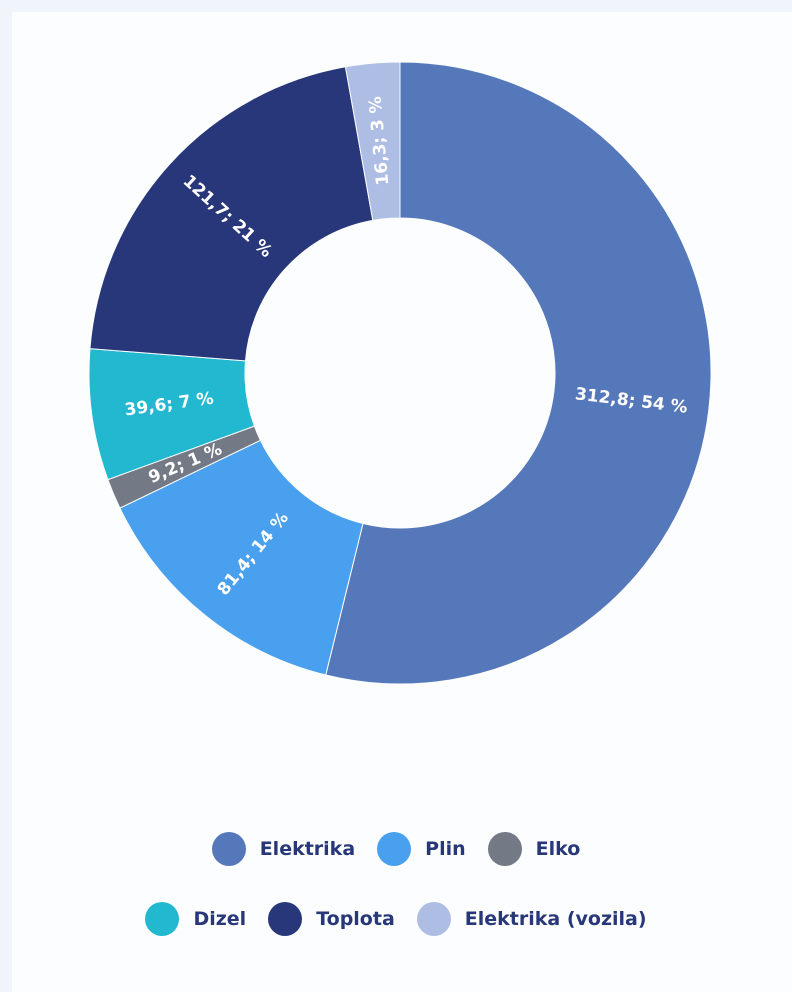 The image size is (792, 992). What do you see at coordinates (307, 849) in the screenshot?
I see `legend-label: Elektrika` at bounding box center [307, 849].